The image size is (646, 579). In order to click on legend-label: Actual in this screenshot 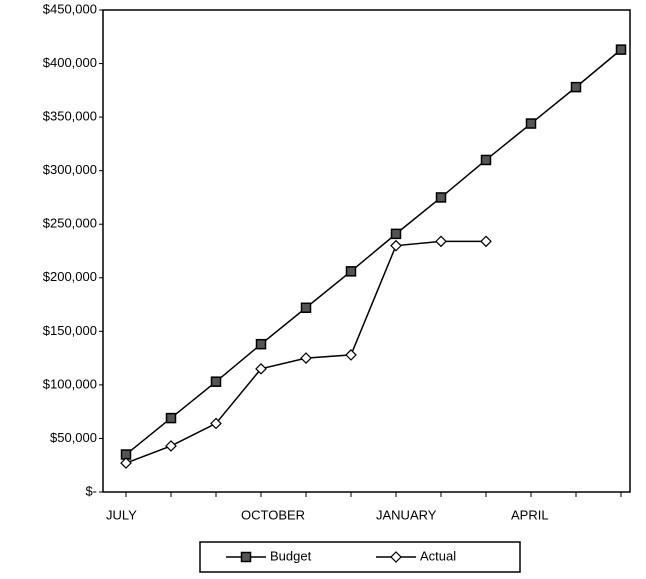, I will do `click(438, 555)`.